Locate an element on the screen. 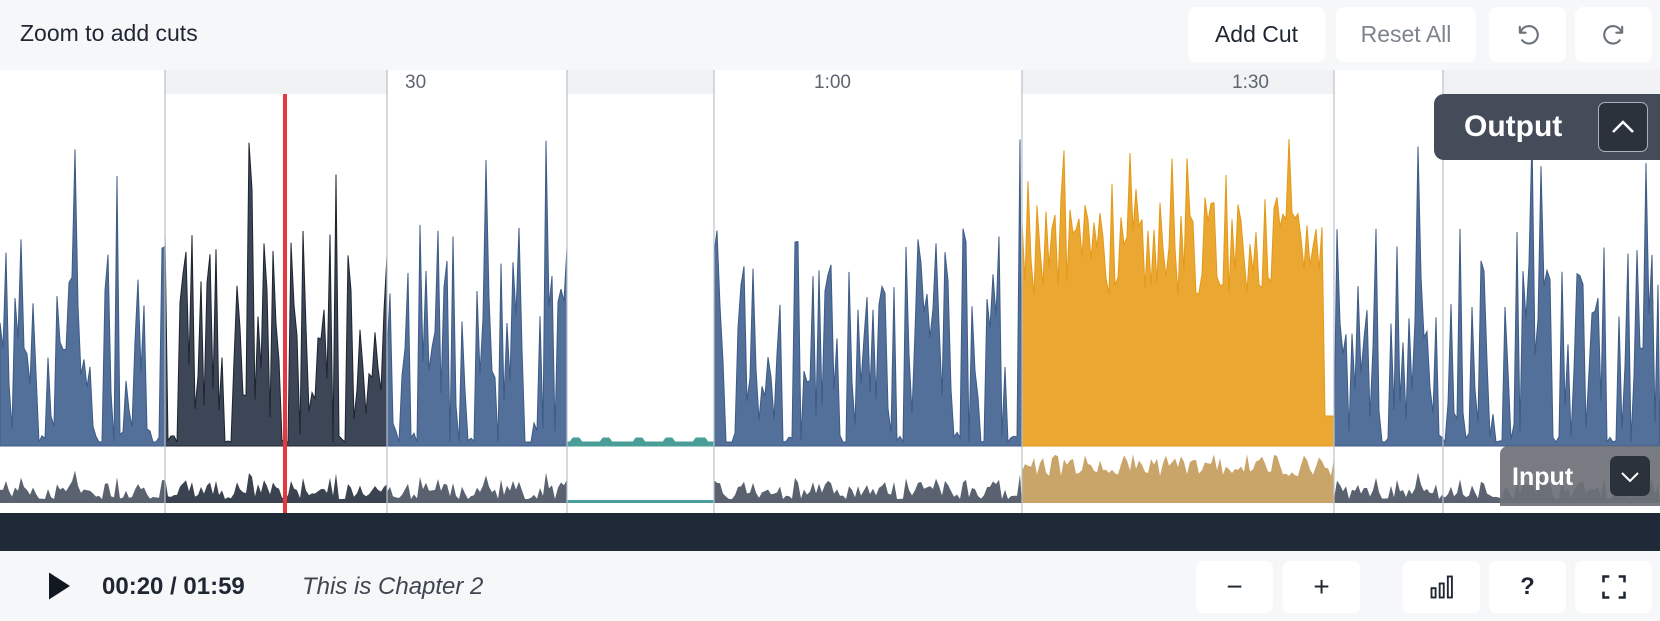 This screenshot has width=1660, height=621. output-waveform-highlight is located at coordinates (1178, 293).